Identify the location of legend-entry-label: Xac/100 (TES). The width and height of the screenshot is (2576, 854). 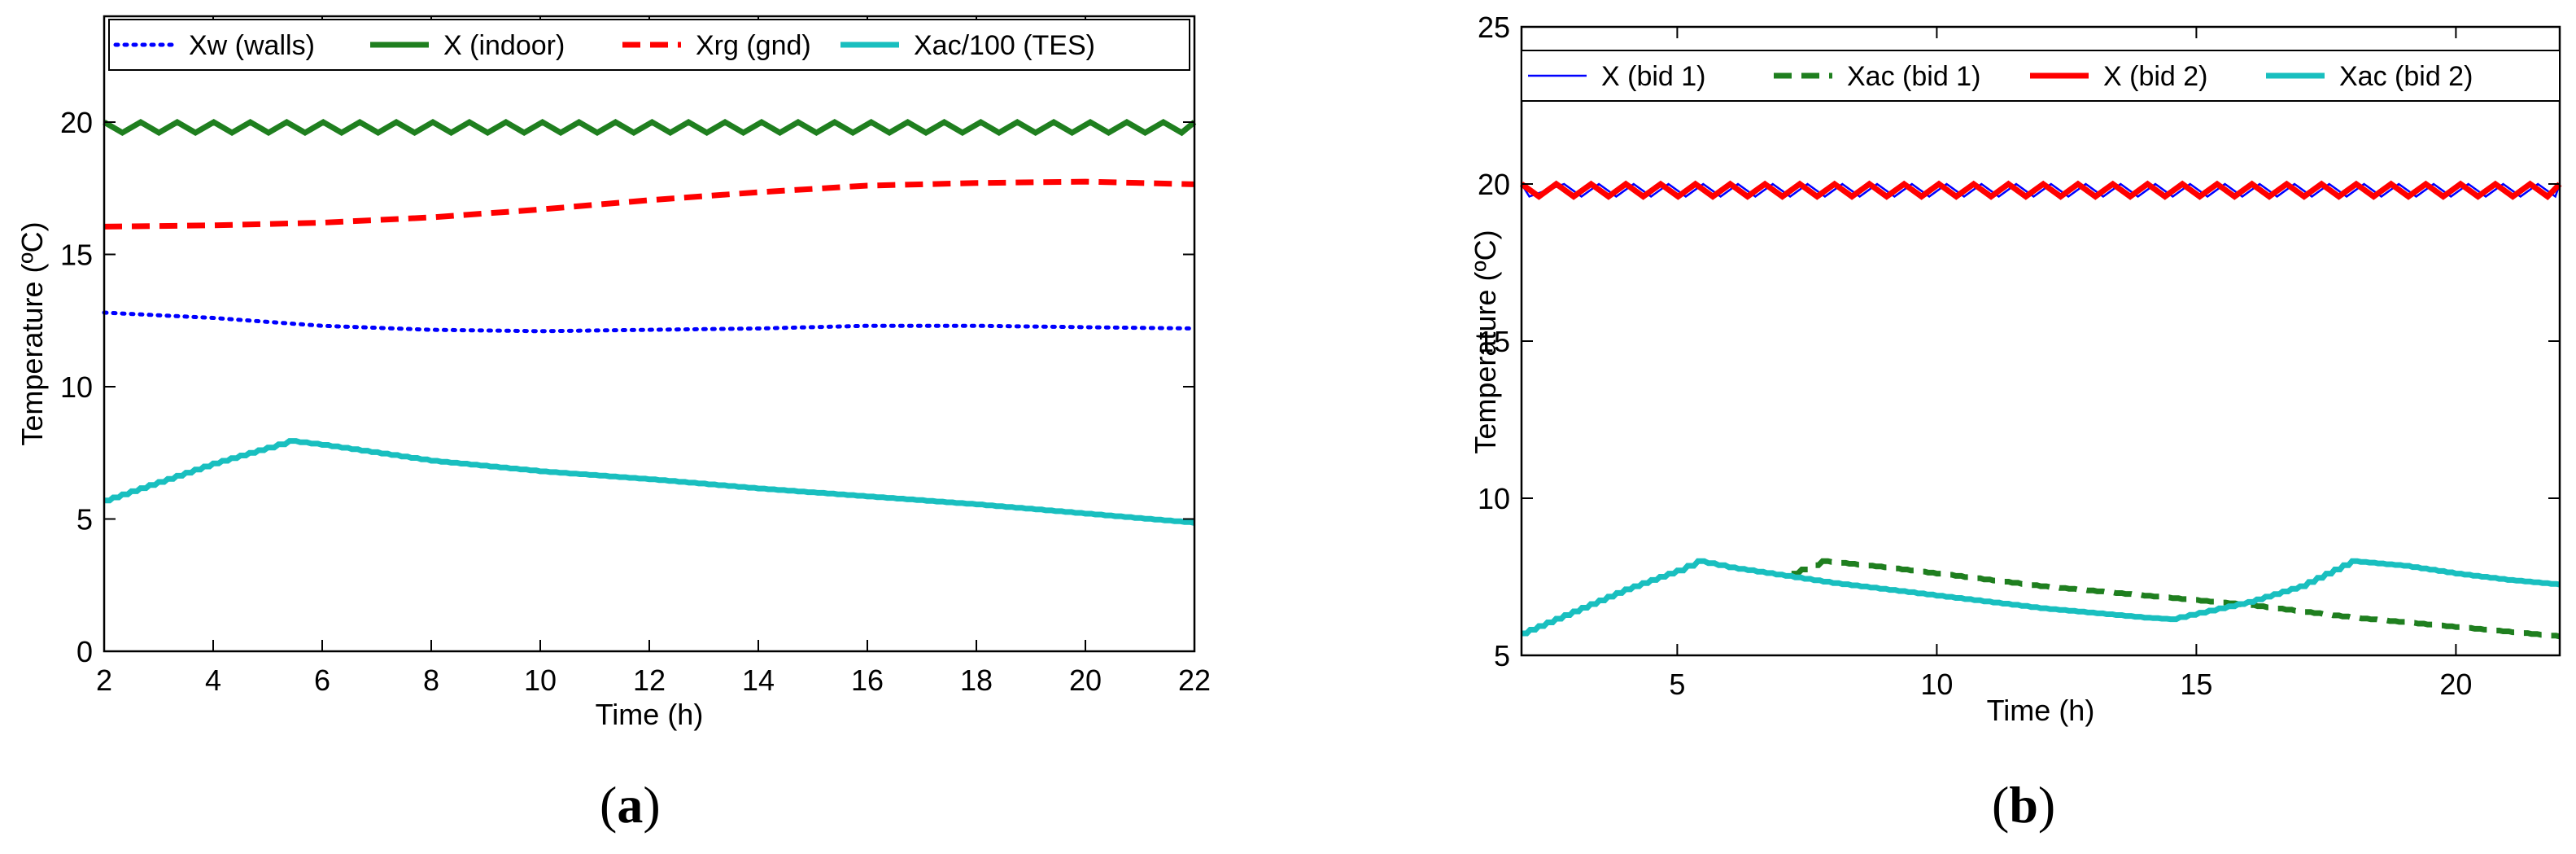
(1004, 45).